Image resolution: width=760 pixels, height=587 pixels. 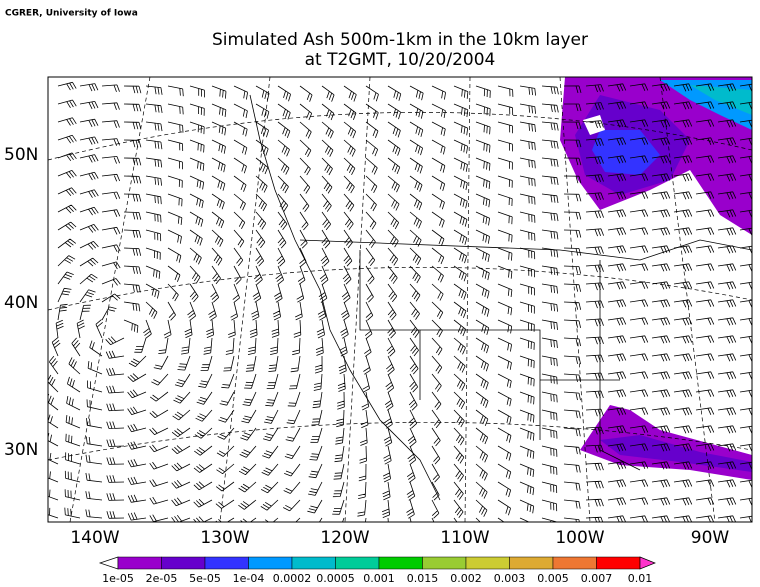 What do you see at coordinates (118, 578) in the screenshot?
I see `colorbar-label: 1e-05` at bounding box center [118, 578].